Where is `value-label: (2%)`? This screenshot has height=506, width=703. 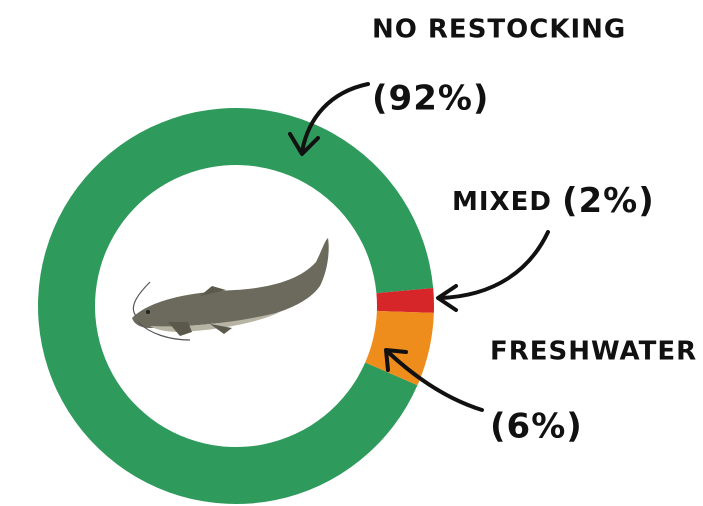
value-label: (2%) is located at coordinates (608, 201).